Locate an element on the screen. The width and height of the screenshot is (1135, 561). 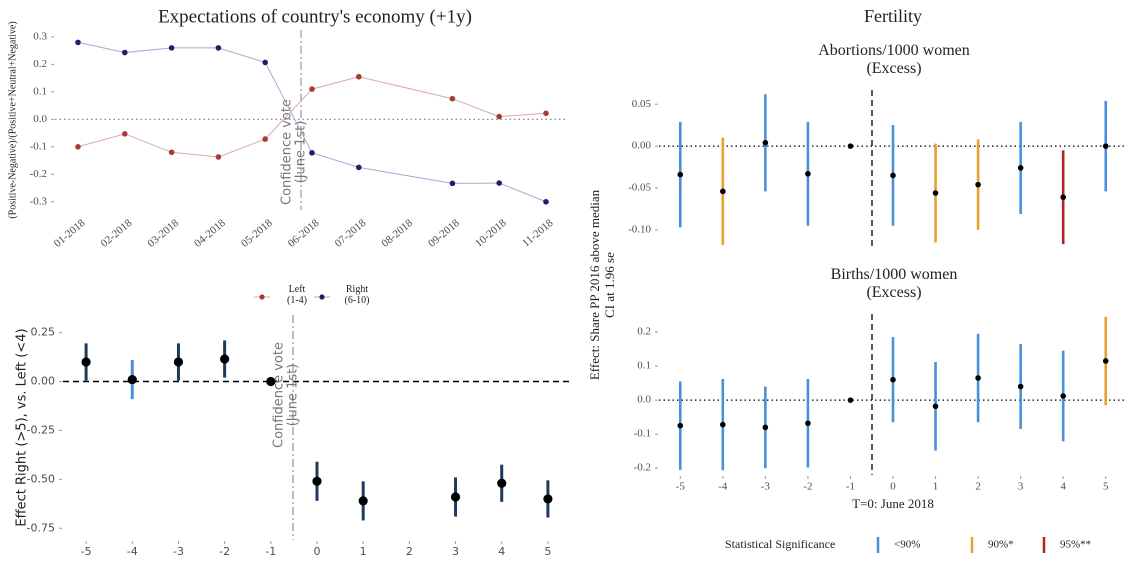
x-tick-label: 08-2018 is located at coordinates (397, 233).